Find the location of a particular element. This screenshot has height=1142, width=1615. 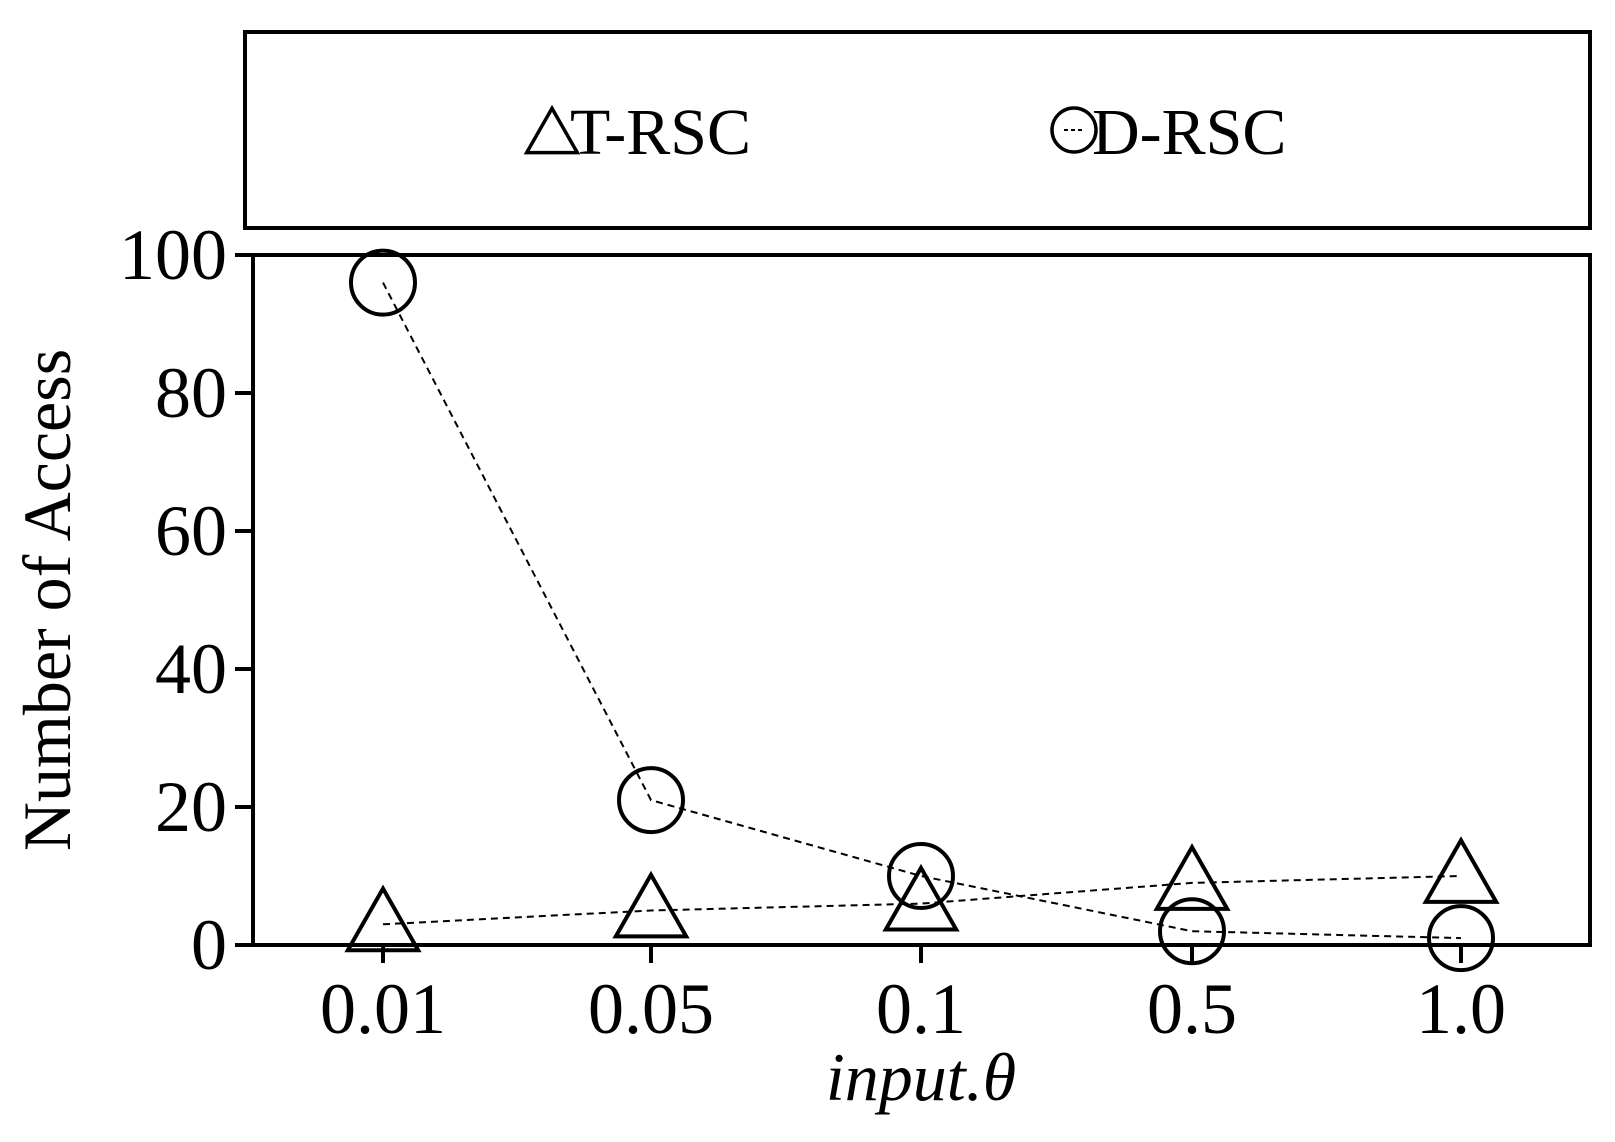

x-axis-label: input.θ is located at coordinates (921, 1077).